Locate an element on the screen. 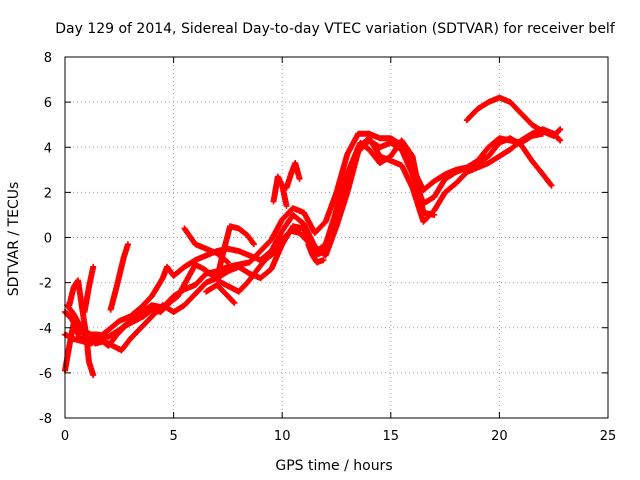 The height and width of the screenshot is (480, 640). x-tick-label: 15 is located at coordinates (391, 436).